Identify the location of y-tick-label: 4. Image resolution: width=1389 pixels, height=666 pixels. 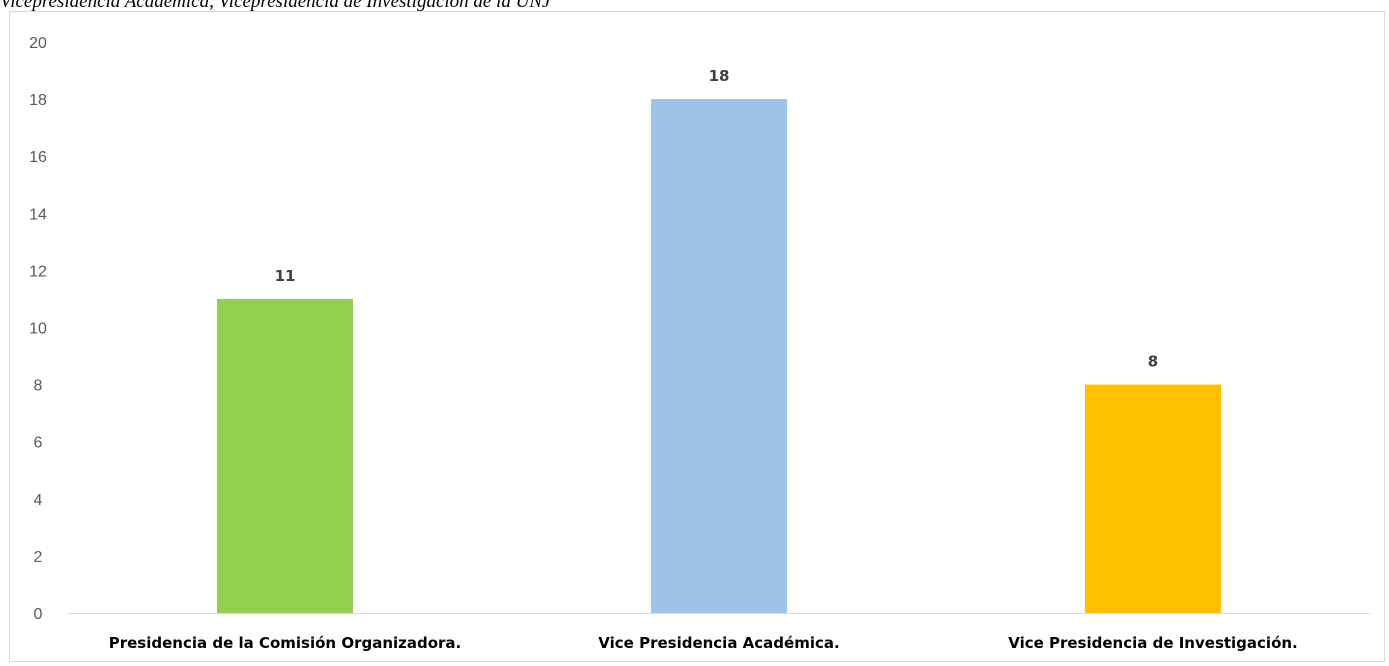
(38, 500).